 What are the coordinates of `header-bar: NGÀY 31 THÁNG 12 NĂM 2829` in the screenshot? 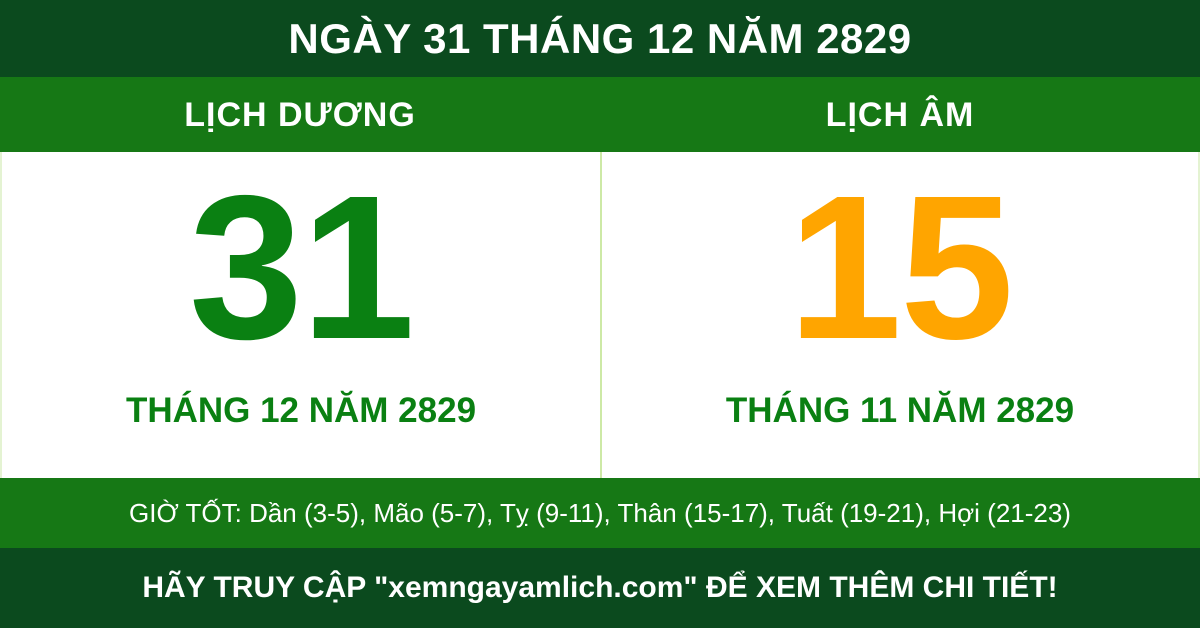 It's located at (600, 38).